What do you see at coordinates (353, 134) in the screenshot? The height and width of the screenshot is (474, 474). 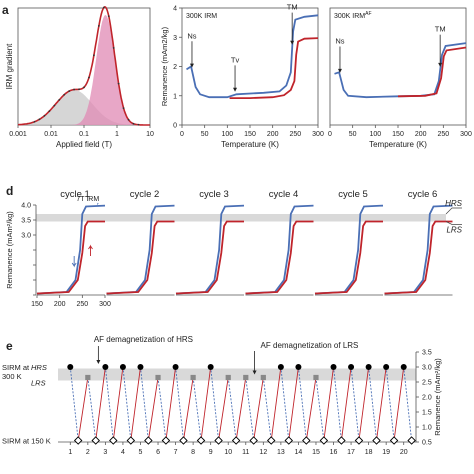 I see `x-tick-label: 50` at bounding box center [353, 134].